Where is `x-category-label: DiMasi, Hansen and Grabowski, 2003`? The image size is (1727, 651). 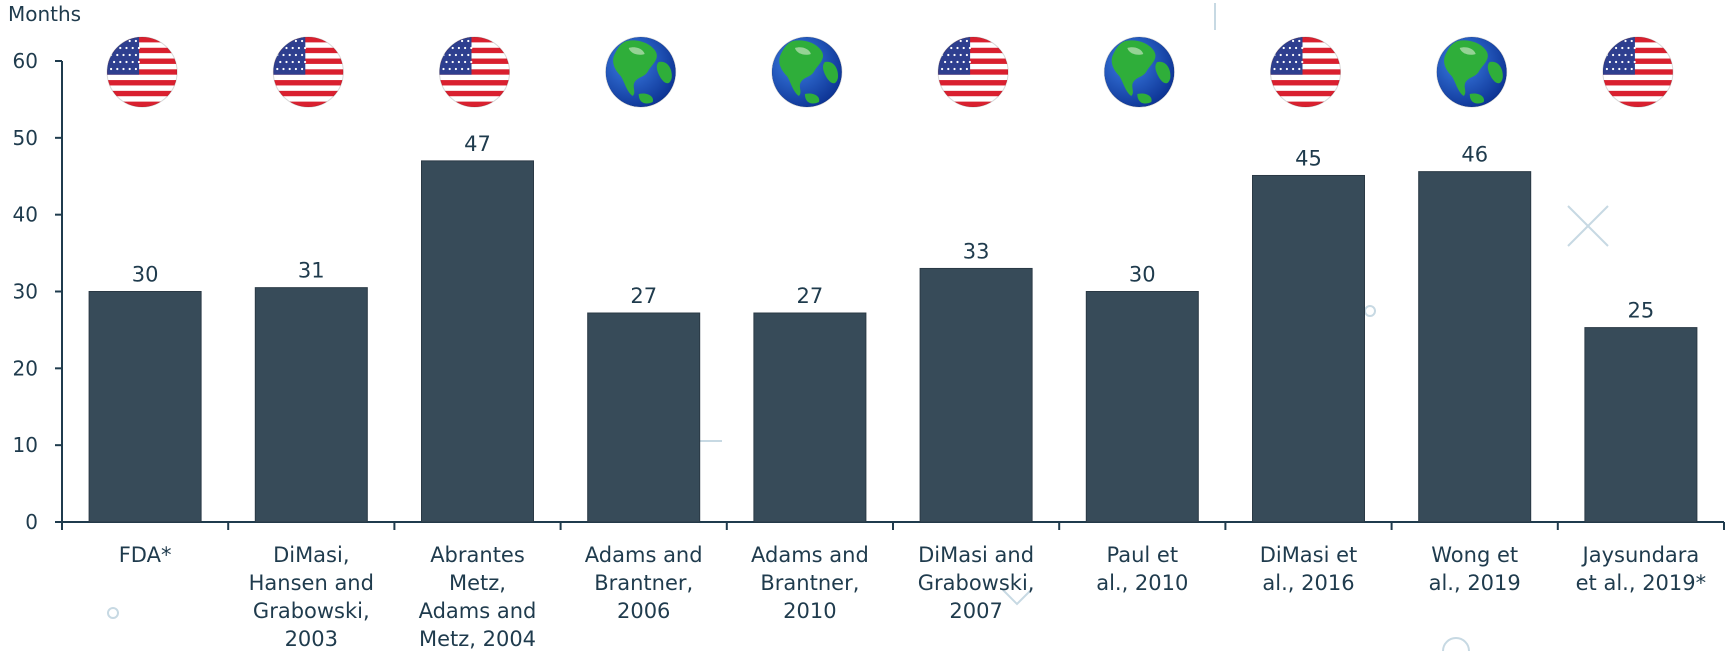 x-category-label: DiMasi, Hansen and Grabowski, 2003 is located at coordinates (311, 597).